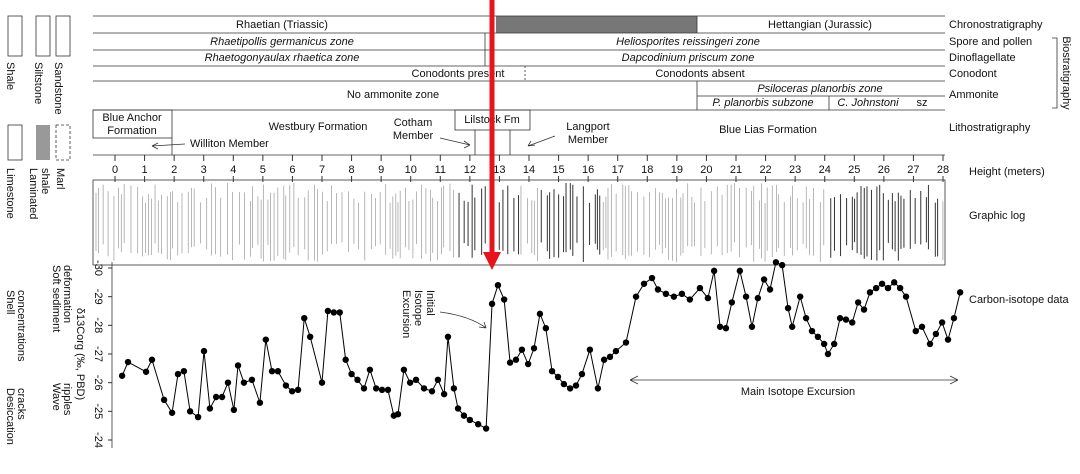  Describe the element at coordinates (458, 74) in the screenshot. I see `strat-text: Conodonts present` at that location.